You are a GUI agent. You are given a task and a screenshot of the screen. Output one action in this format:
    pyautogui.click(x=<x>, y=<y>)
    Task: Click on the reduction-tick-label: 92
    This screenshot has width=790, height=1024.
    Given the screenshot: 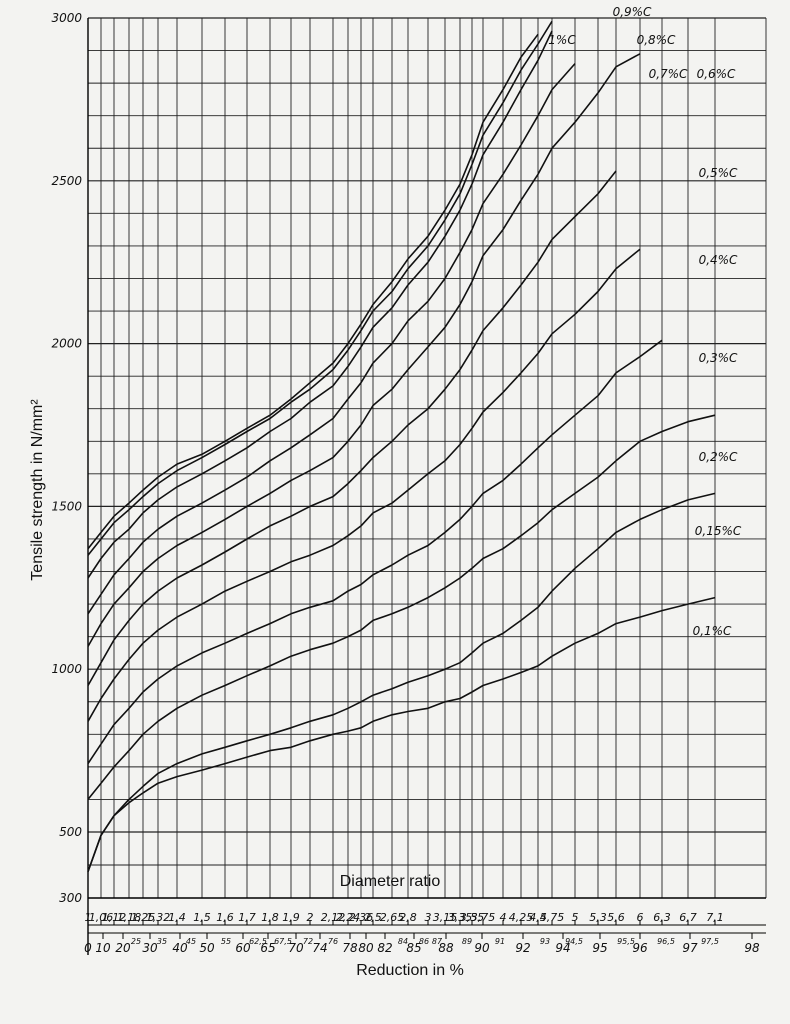 What is the action you would take?
    pyautogui.click(x=522, y=948)
    